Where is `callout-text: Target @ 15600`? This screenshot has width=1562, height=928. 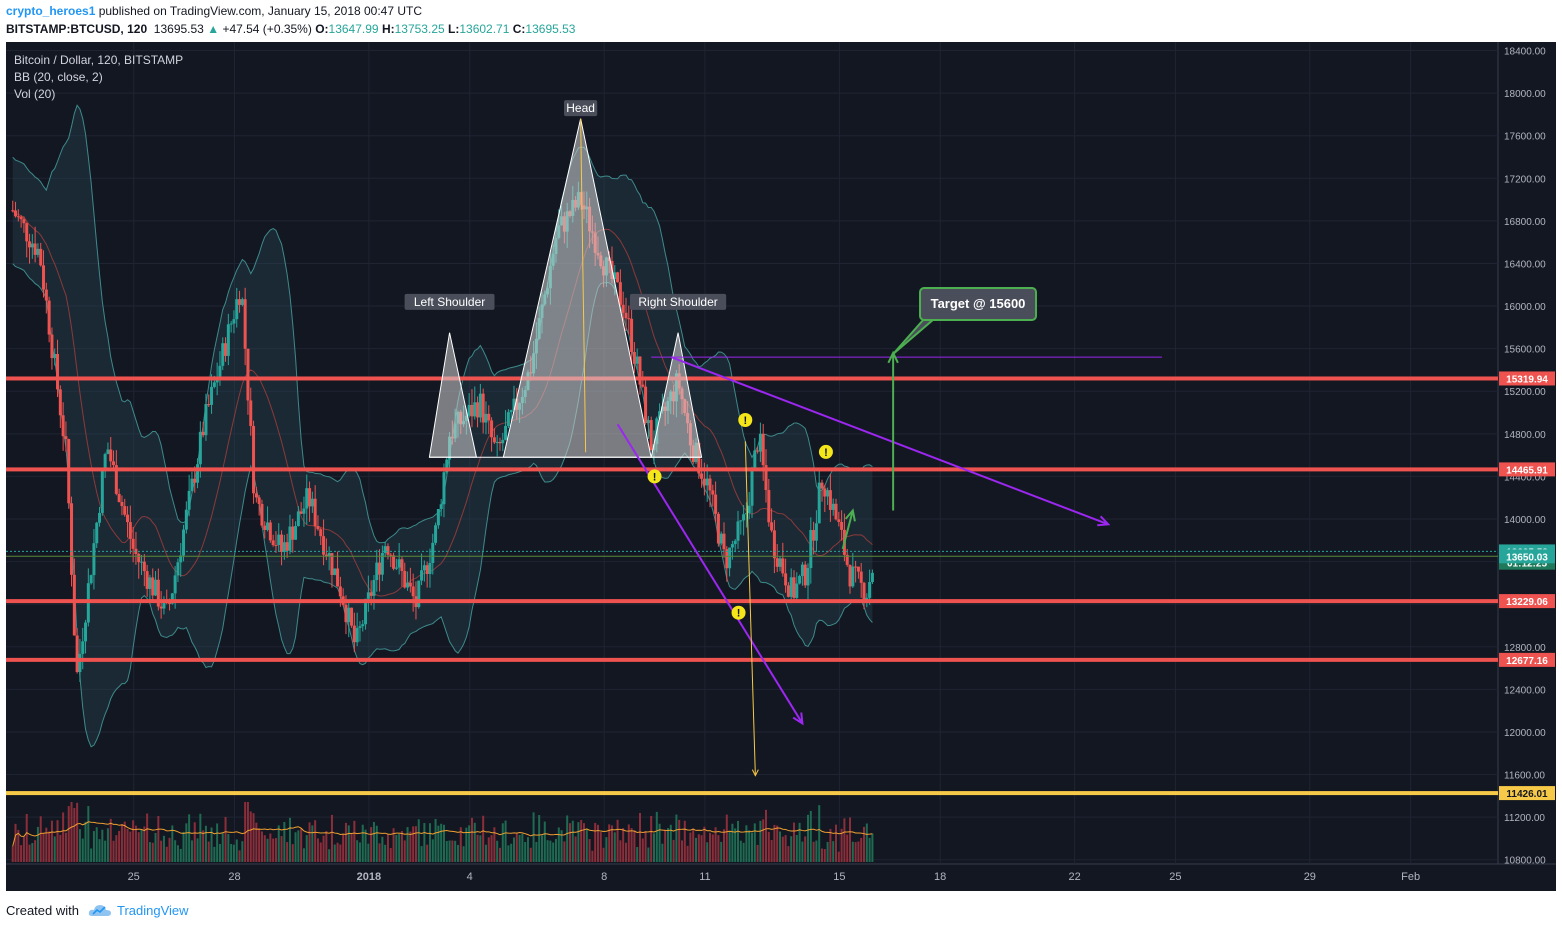
callout-text: Target @ 15600 is located at coordinates (978, 303).